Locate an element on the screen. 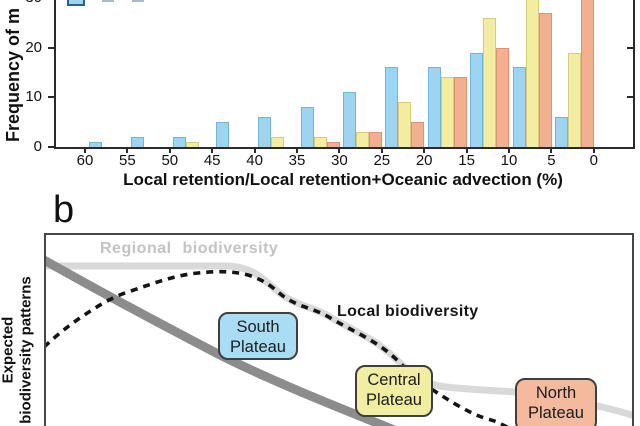 This screenshot has width=640, height=426. central-plateau-label-line2: Plateau is located at coordinates (394, 400).